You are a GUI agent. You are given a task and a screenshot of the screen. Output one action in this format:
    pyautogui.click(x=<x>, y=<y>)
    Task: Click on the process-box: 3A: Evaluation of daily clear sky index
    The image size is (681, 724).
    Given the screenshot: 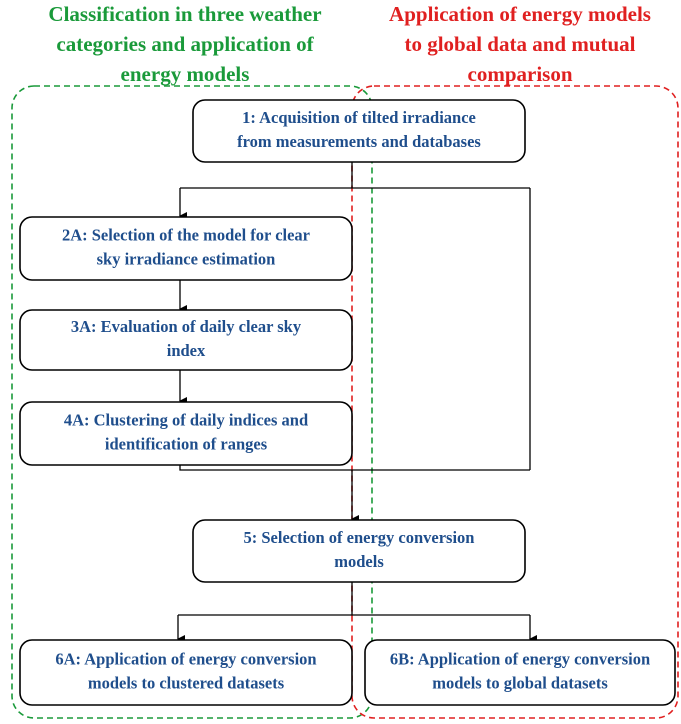 What is the action you would take?
    pyautogui.click(x=186, y=340)
    